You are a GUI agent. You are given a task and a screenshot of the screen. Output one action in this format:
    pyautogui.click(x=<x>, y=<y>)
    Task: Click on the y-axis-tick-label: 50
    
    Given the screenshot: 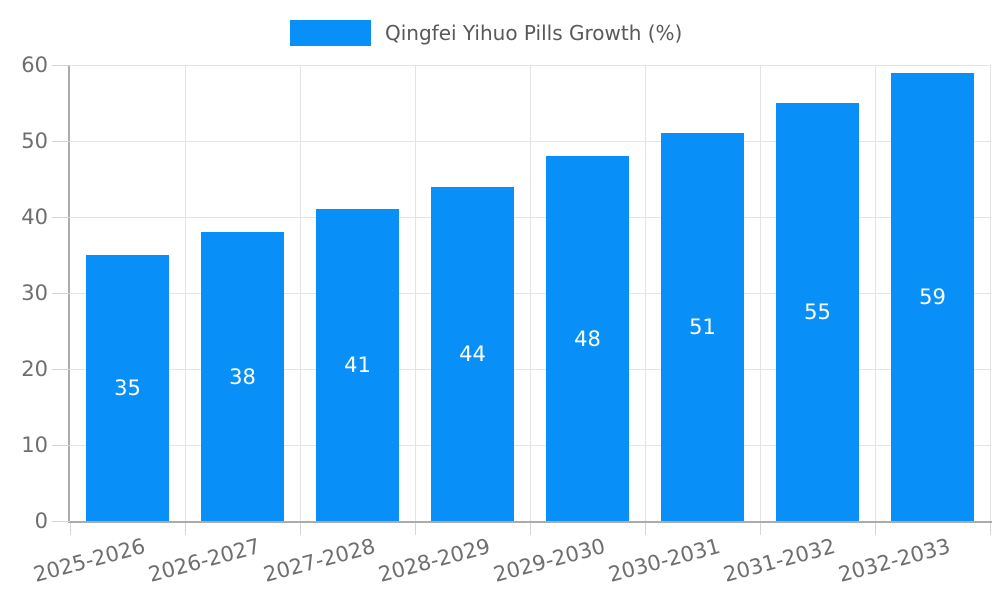 What is the action you would take?
    pyautogui.click(x=34, y=141)
    